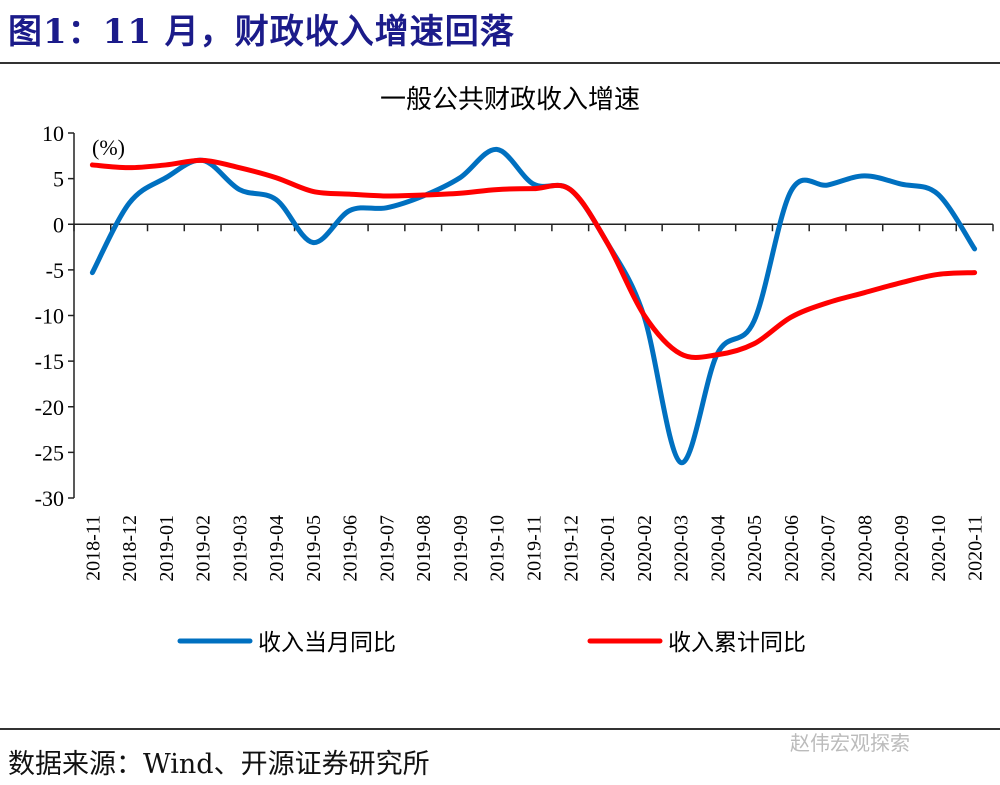 The width and height of the screenshot is (1000, 785). What do you see at coordinates (510, 99) in the screenshot?
I see `chart-title: 一般公共财政收入增速` at bounding box center [510, 99].